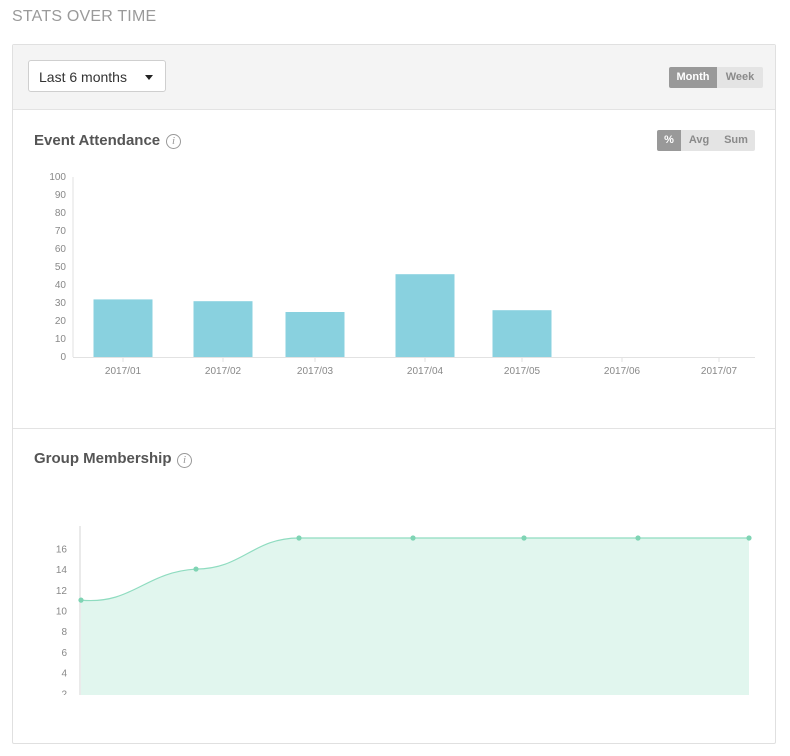  I want to click on y-tick-label: 80, so click(61, 213).